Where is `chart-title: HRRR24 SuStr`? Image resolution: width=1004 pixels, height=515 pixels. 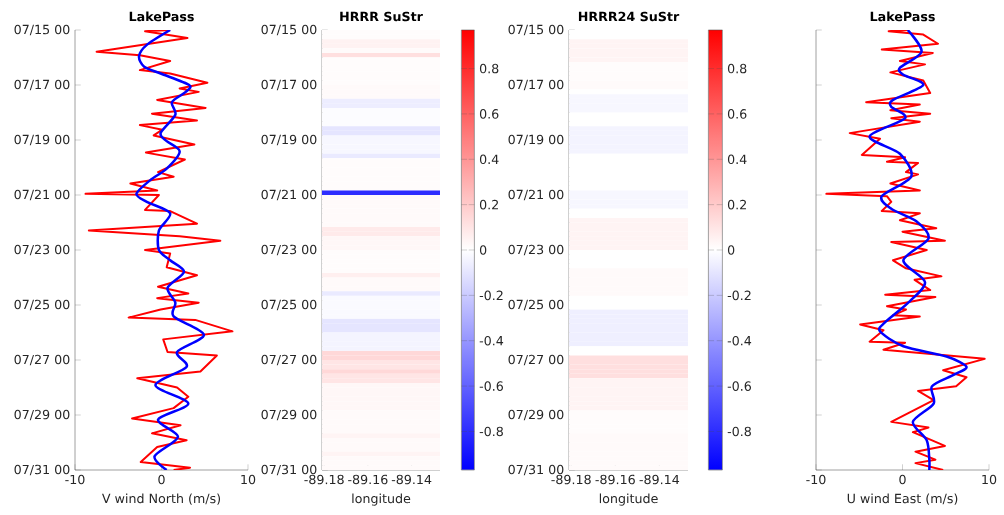 chart-title: HRRR24 SuStr is located at coordinates (629, 16).